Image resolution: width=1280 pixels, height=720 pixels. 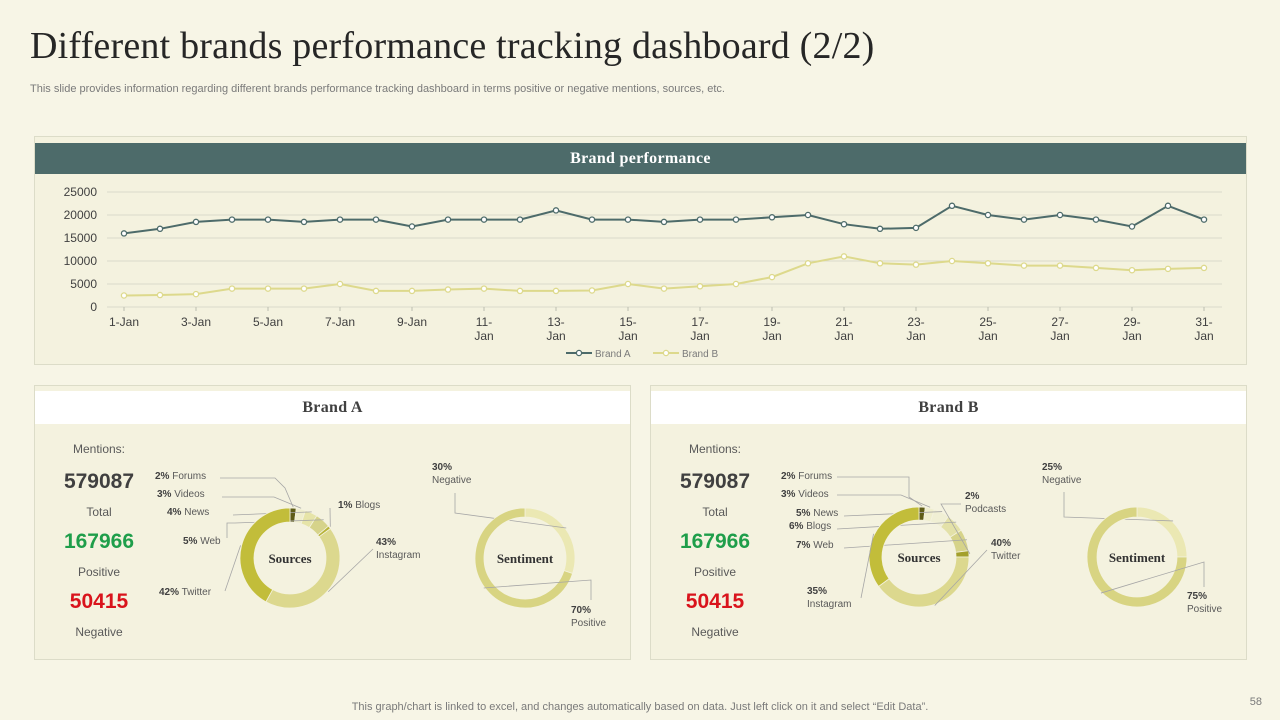 What do you see at coordinates (581, 610) in the screenshot?
I see `slice-pct-label: 70%` at bounding box center [581, 610].